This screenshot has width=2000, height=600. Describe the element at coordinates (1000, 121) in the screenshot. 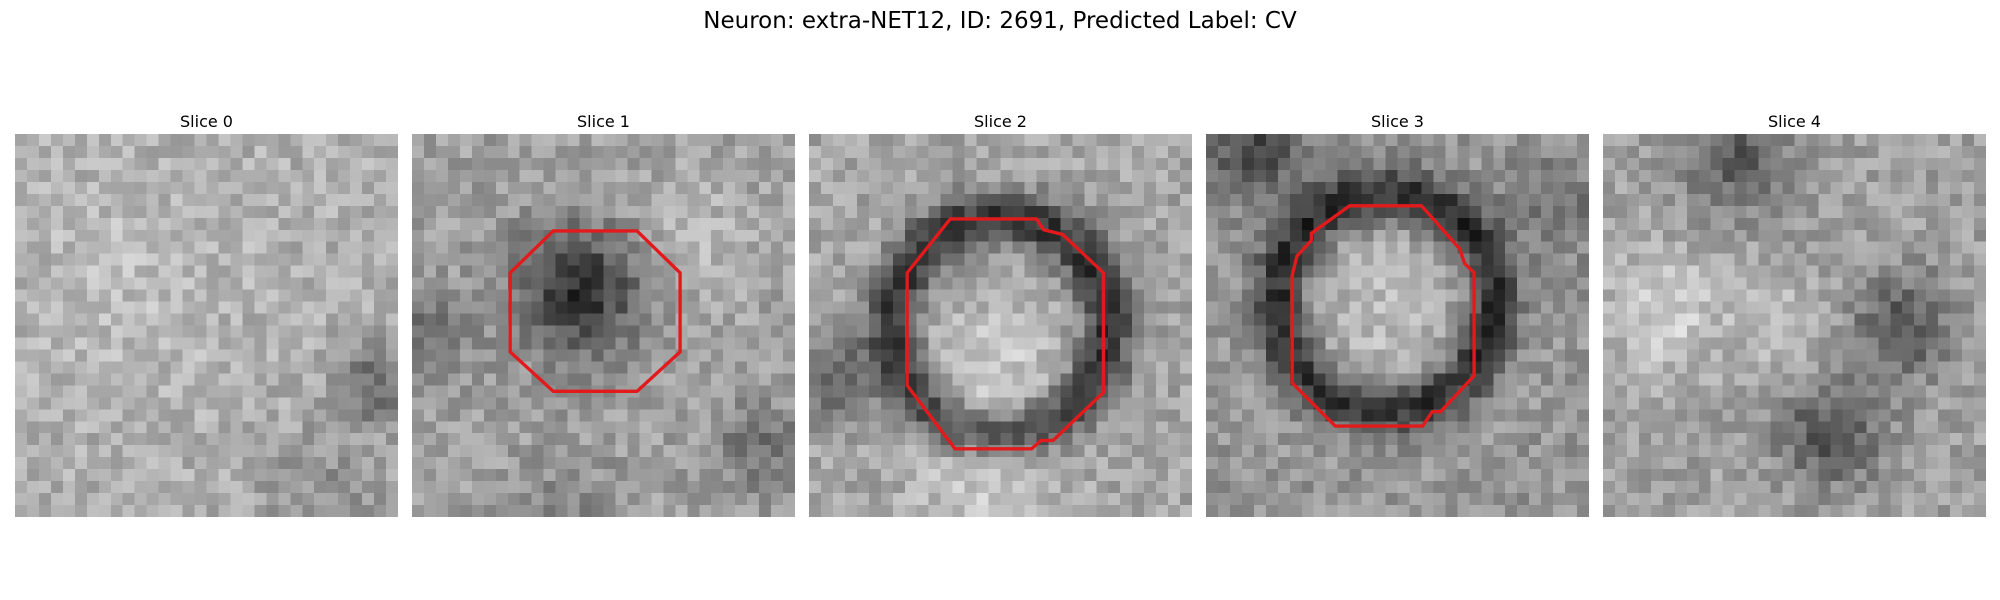

I see `slice-title: Slice 2` at that location.